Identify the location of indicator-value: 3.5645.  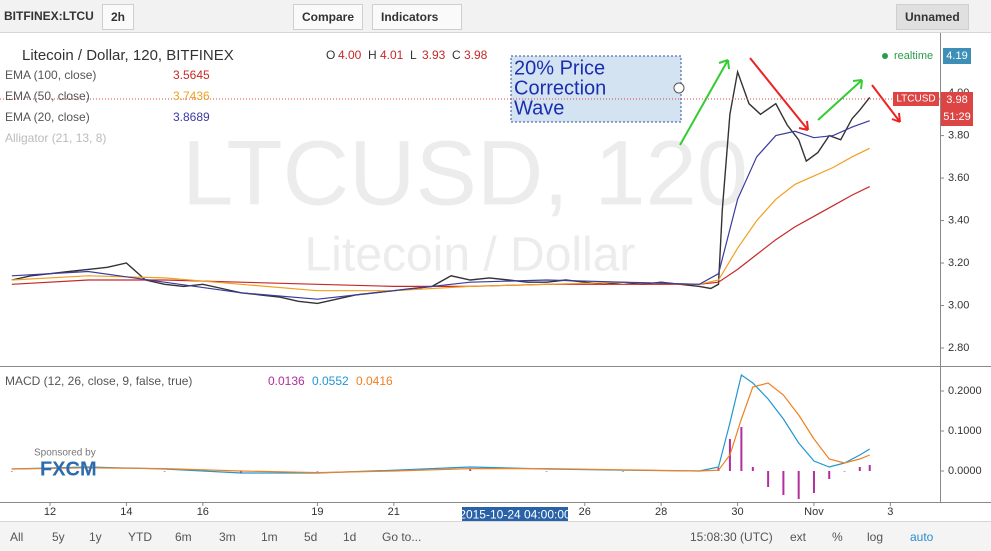
(191, 75).